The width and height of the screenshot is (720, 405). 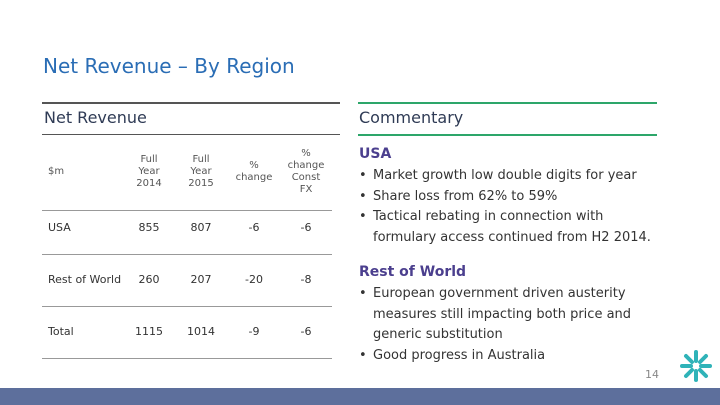 I want to click on table-cell: 260, so click(x=149, y=279).